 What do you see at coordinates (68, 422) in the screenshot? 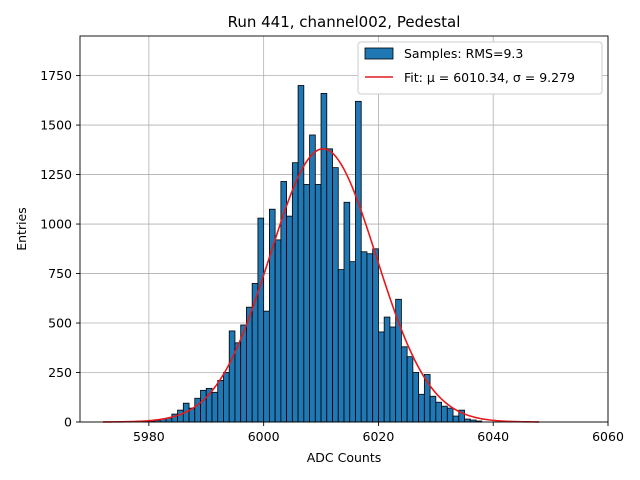
I see `y-tick-label: 0` at bounding box center [68, 422].